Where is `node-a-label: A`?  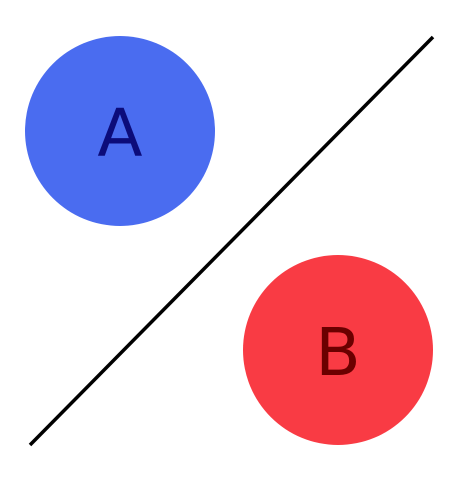 node-a-label: A is located at coordinates (119, 133).